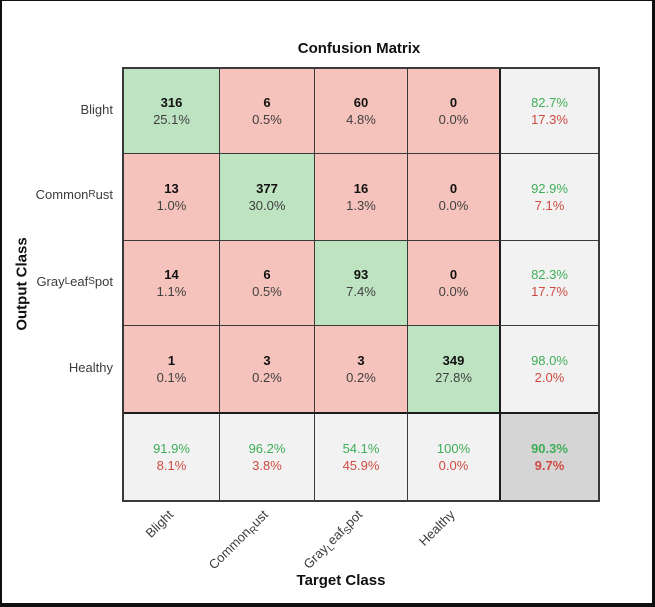 Image resolution: width=655 pixels, height=607 pixels. Describe the element at coordinates (267, 466) in the screenshot. I see `col-recall-bad: 3.8%` at that location.